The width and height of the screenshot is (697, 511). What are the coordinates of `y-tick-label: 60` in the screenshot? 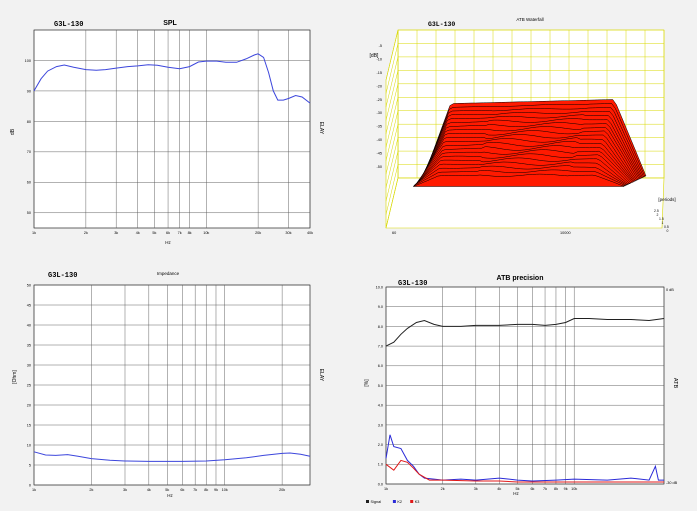 It's located at (29, 183).